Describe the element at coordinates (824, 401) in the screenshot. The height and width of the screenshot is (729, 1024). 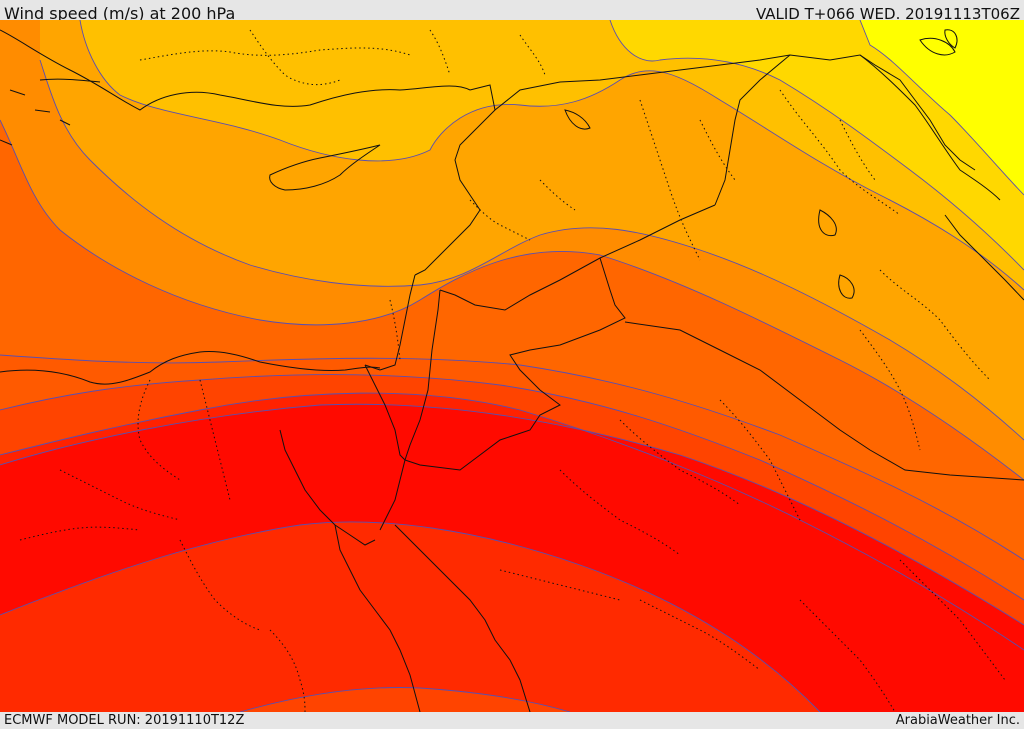
I see `saudi-iraq-border` at that location.